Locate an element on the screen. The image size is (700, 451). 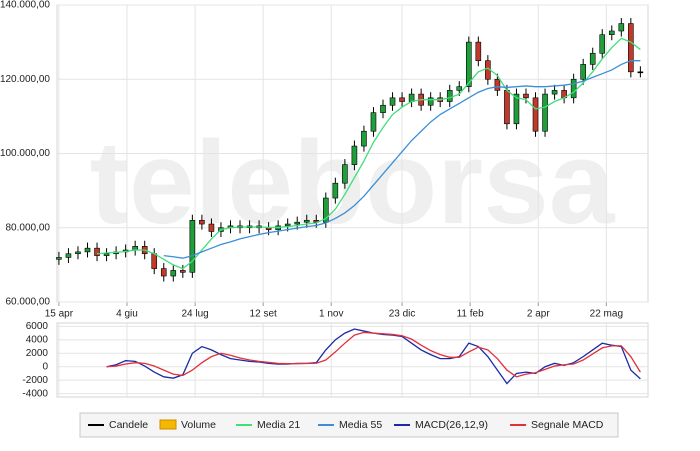
macd-frame is located at coordinates (352, 360).